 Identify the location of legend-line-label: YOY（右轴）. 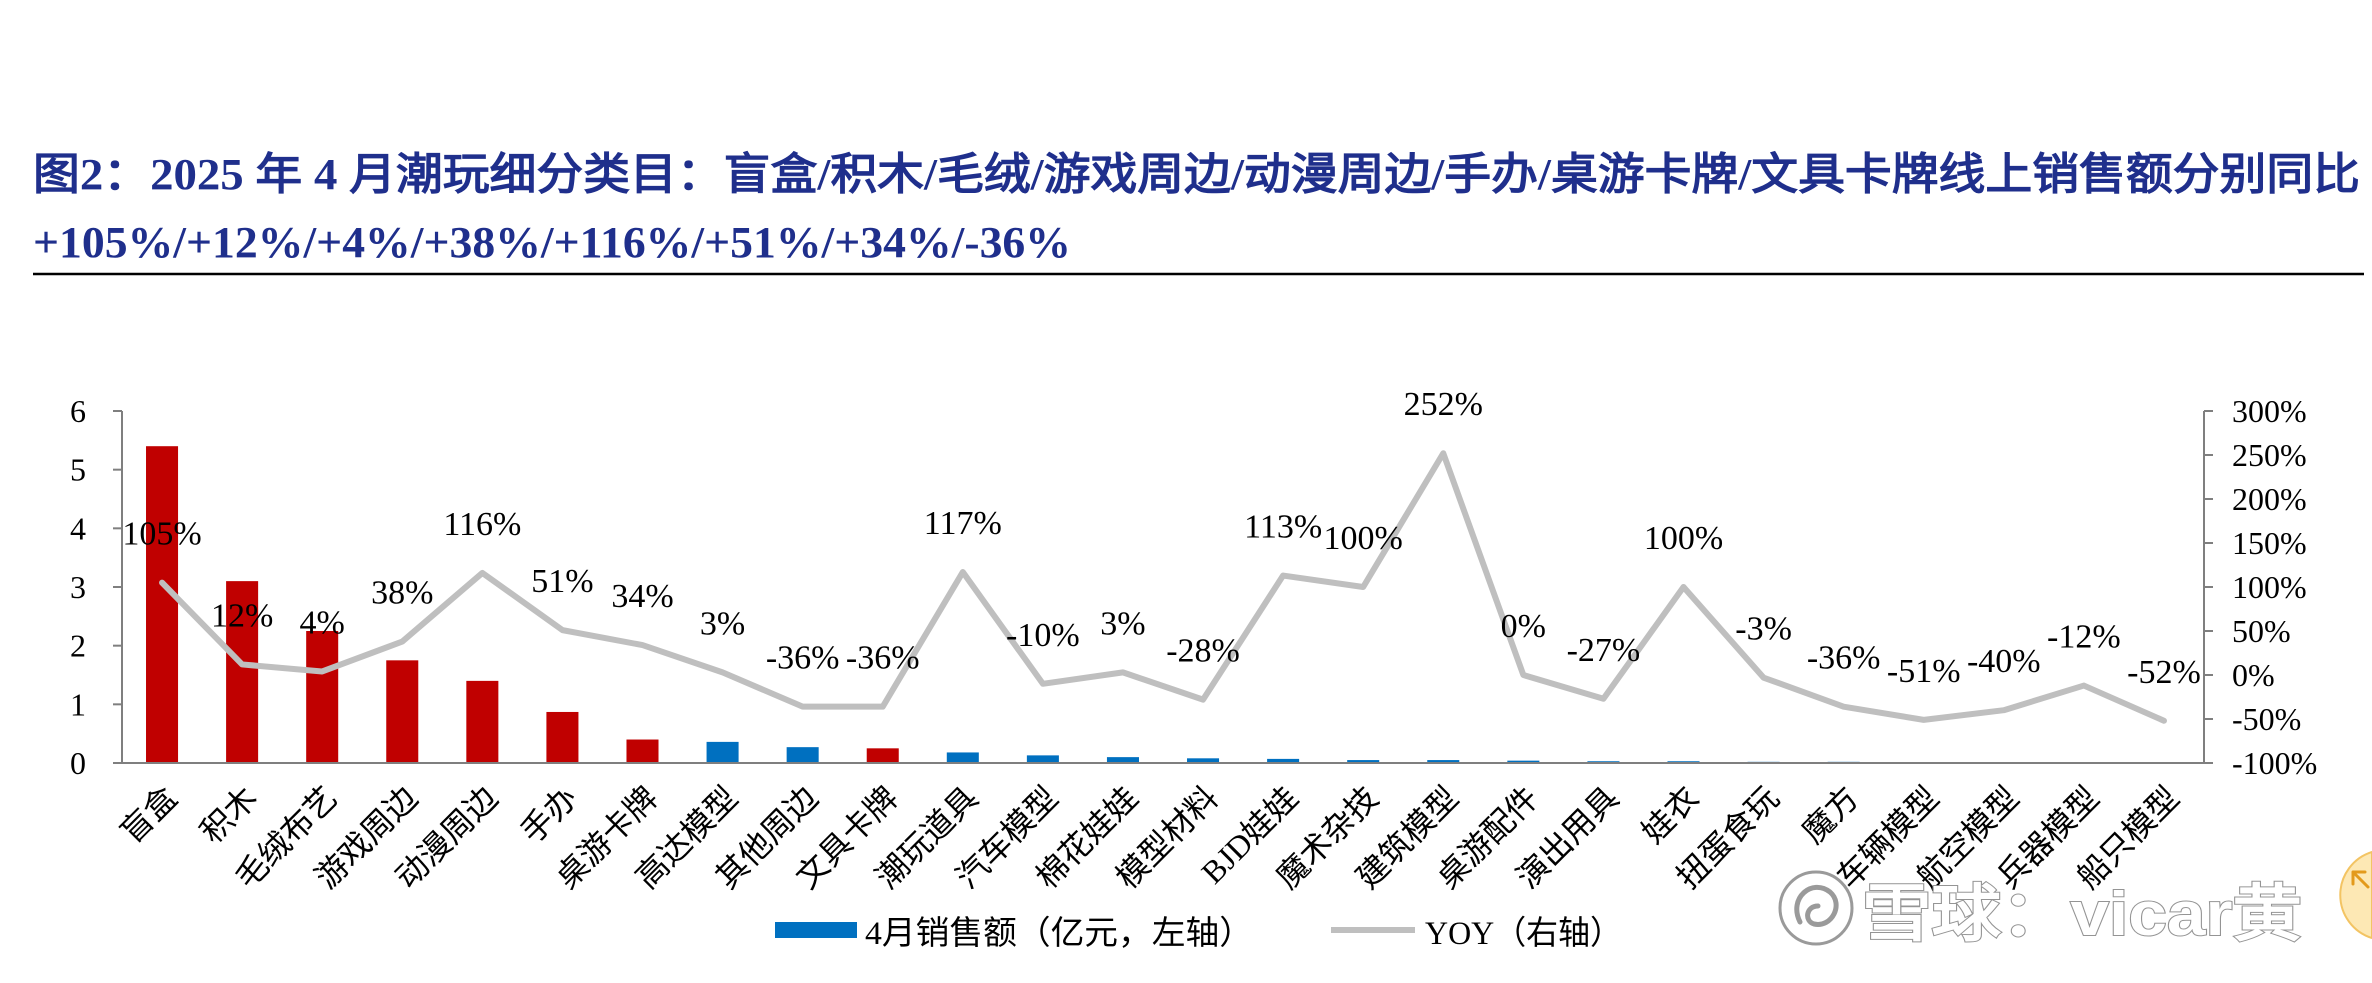
(1523, 933).